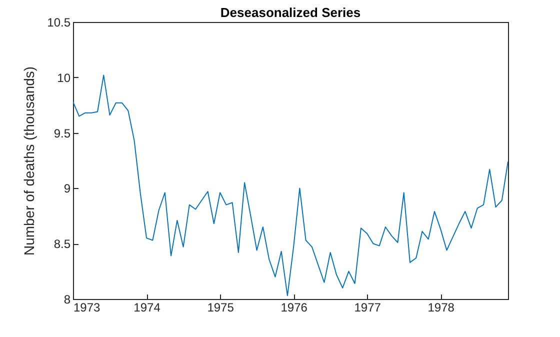 This screenshot has width=560, height=337. I want to click on x-tick-label: 1975, so click(220, 307).